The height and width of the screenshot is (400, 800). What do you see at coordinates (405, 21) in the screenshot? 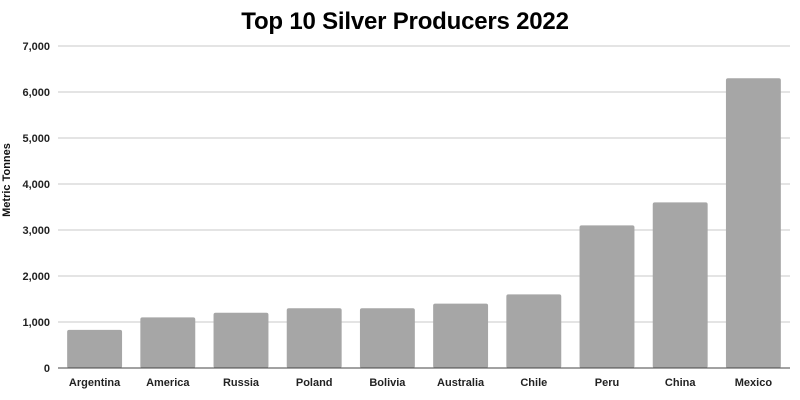
I see `chart-title: Top 10 Silver Producers 2022` at bounding box center [405, 21].